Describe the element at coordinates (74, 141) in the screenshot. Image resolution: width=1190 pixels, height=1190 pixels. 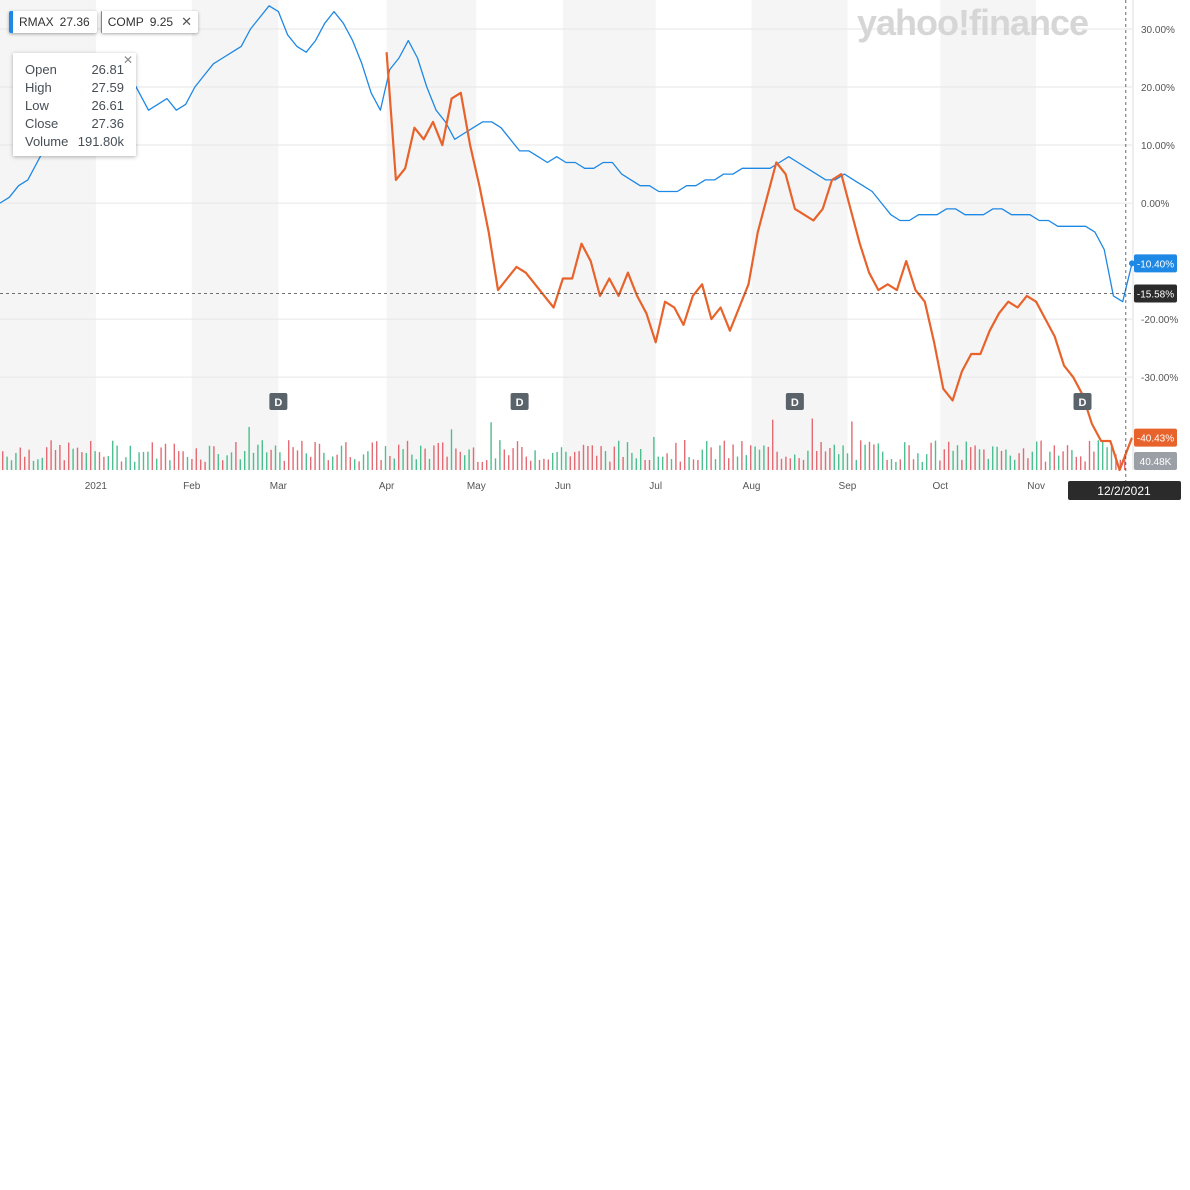
I see `tooltip-row-volume: Volume 191.80k` at that location.